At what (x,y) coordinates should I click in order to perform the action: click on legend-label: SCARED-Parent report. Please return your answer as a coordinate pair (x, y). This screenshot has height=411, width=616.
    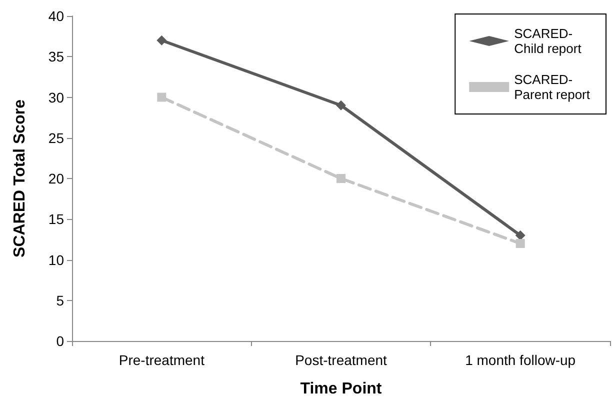
    Looking at the image, I should click on (552, 87).